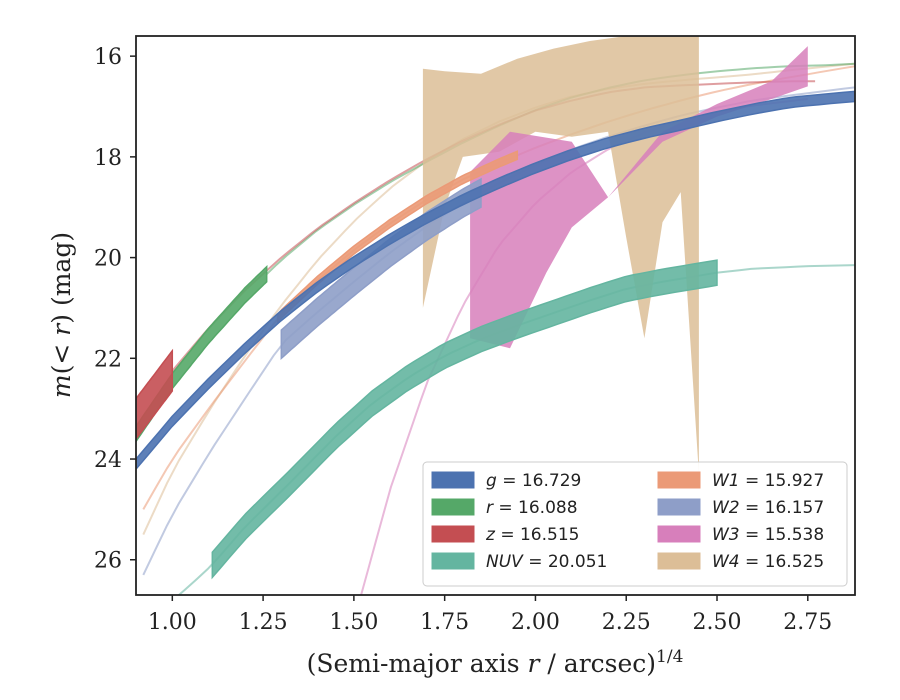  I want to click on x-tick-label: 1.50, so click(353, 622).